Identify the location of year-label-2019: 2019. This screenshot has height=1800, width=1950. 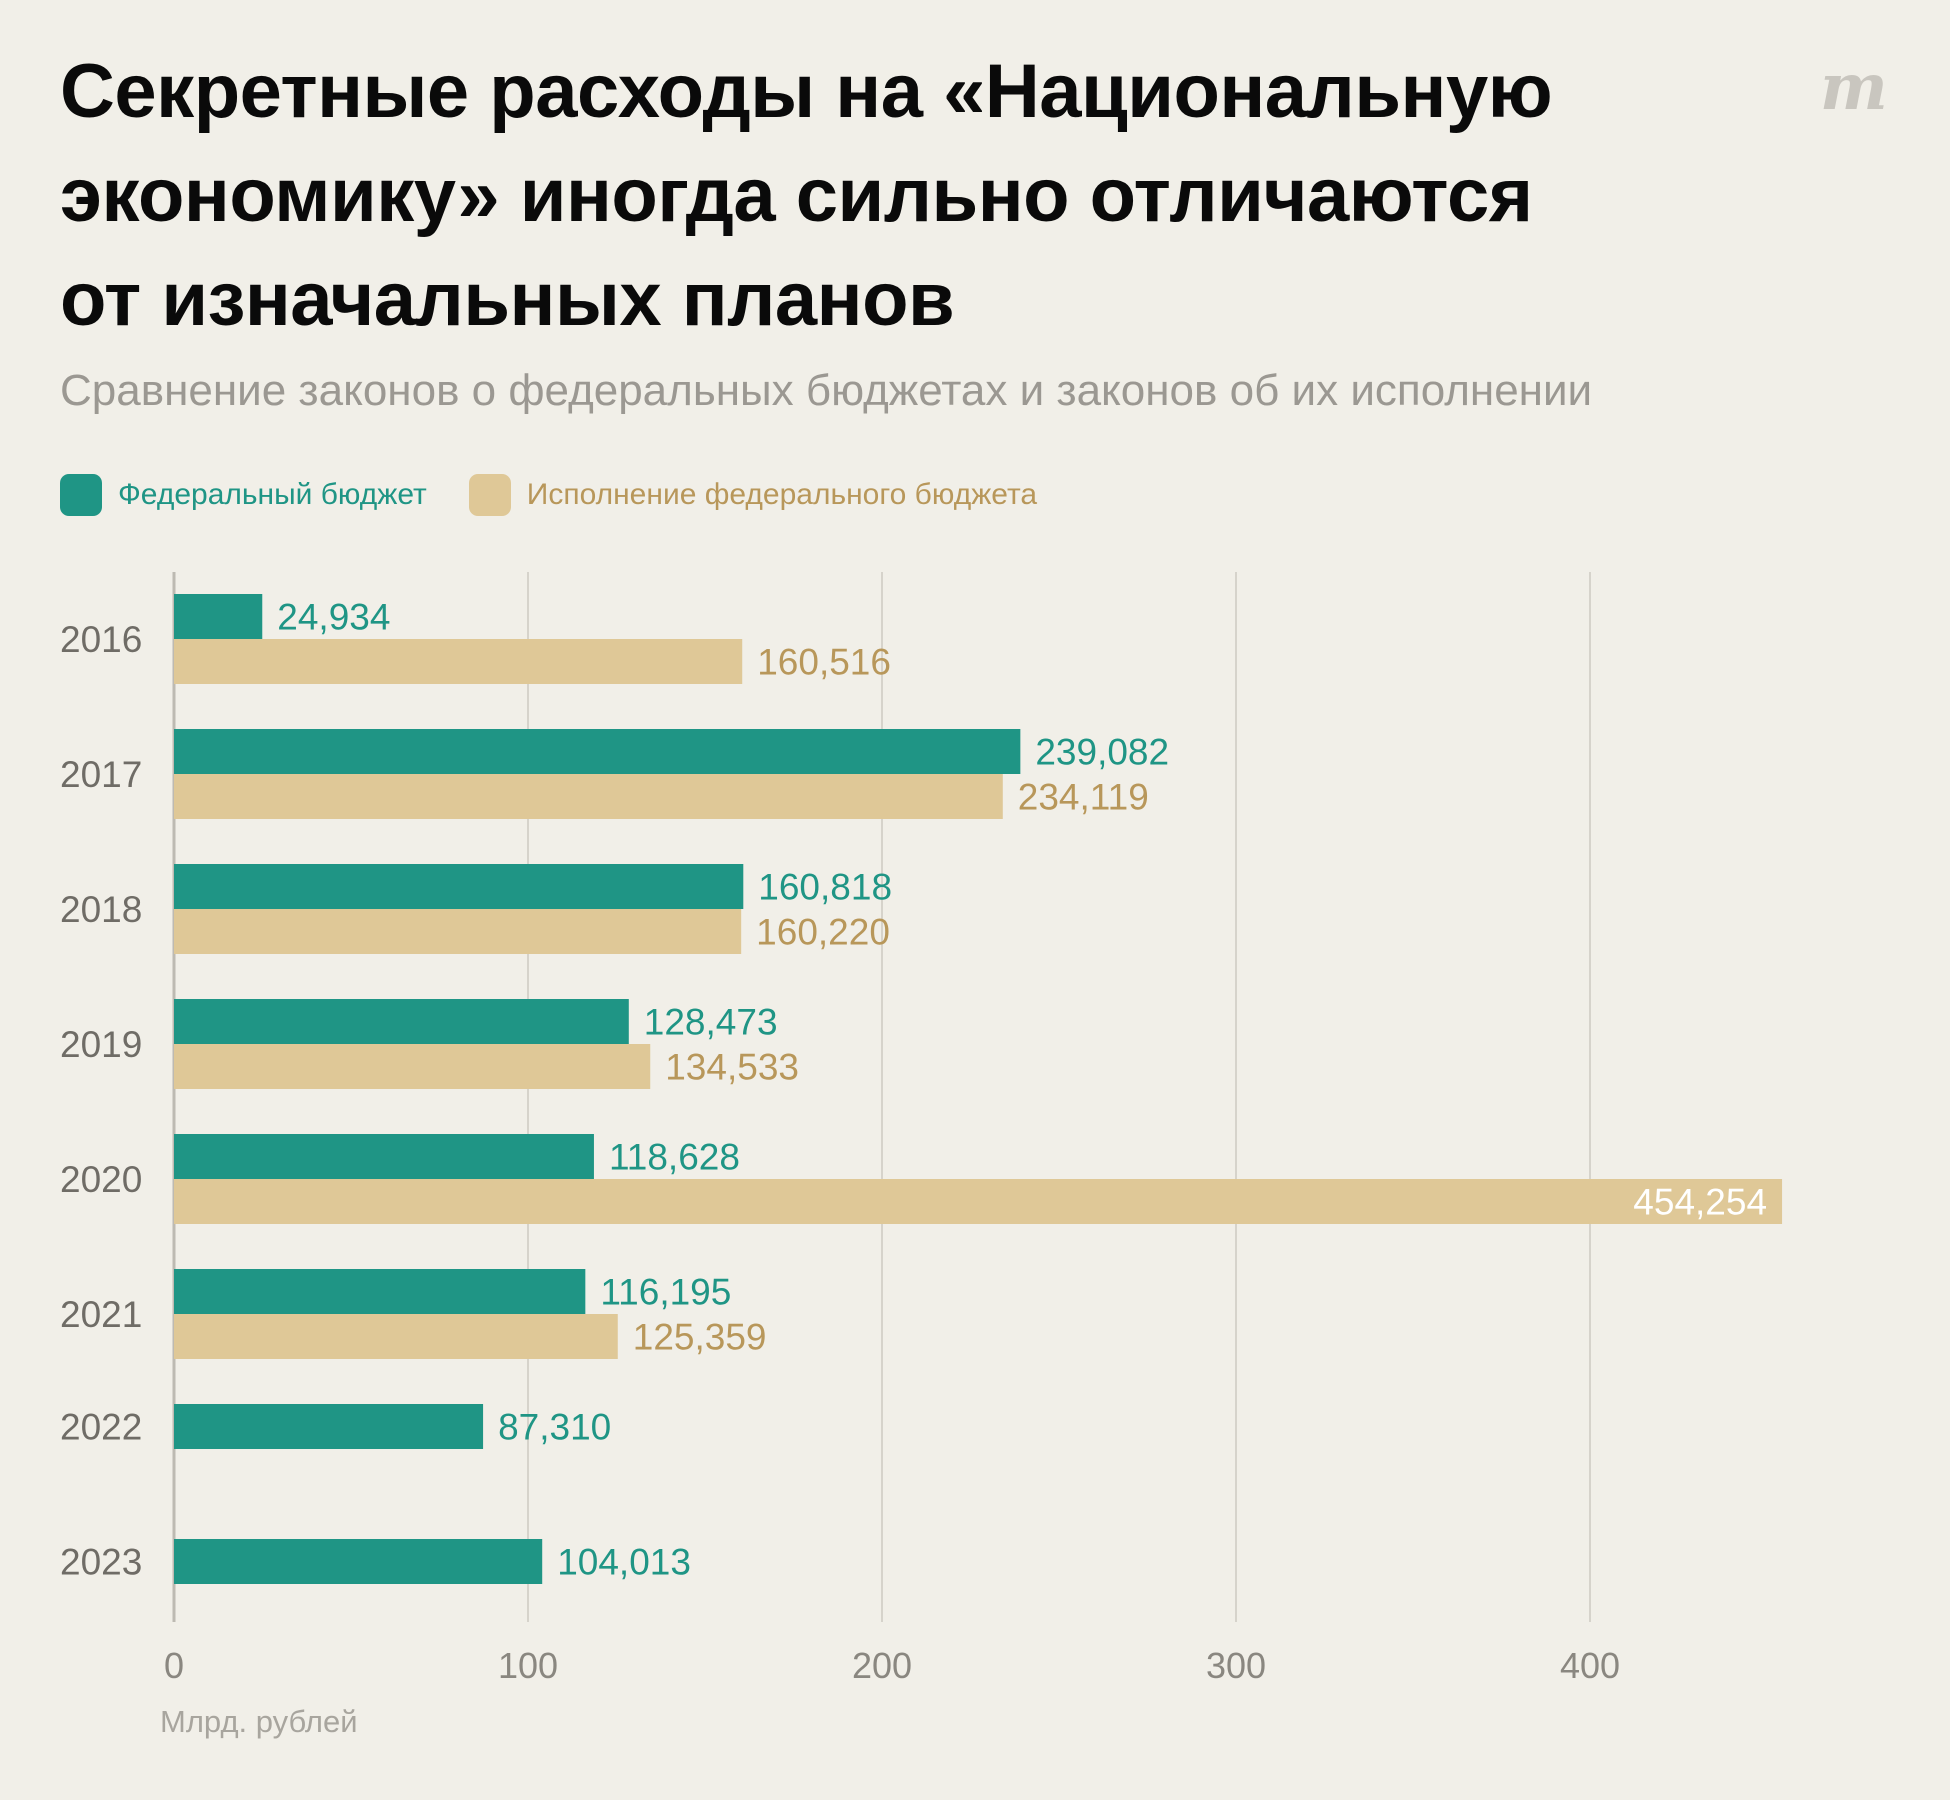
(101, 1044).